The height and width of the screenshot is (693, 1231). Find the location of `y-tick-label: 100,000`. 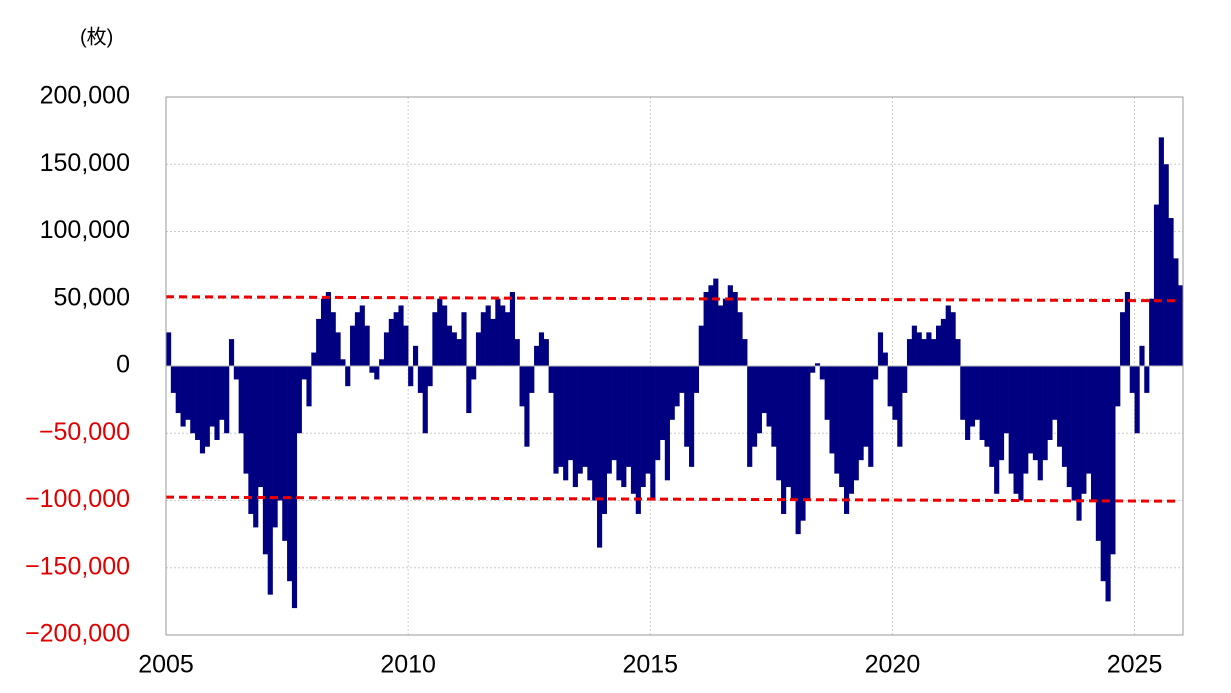

y-tick-label: 100,000 is located at coordinates (85, 230).